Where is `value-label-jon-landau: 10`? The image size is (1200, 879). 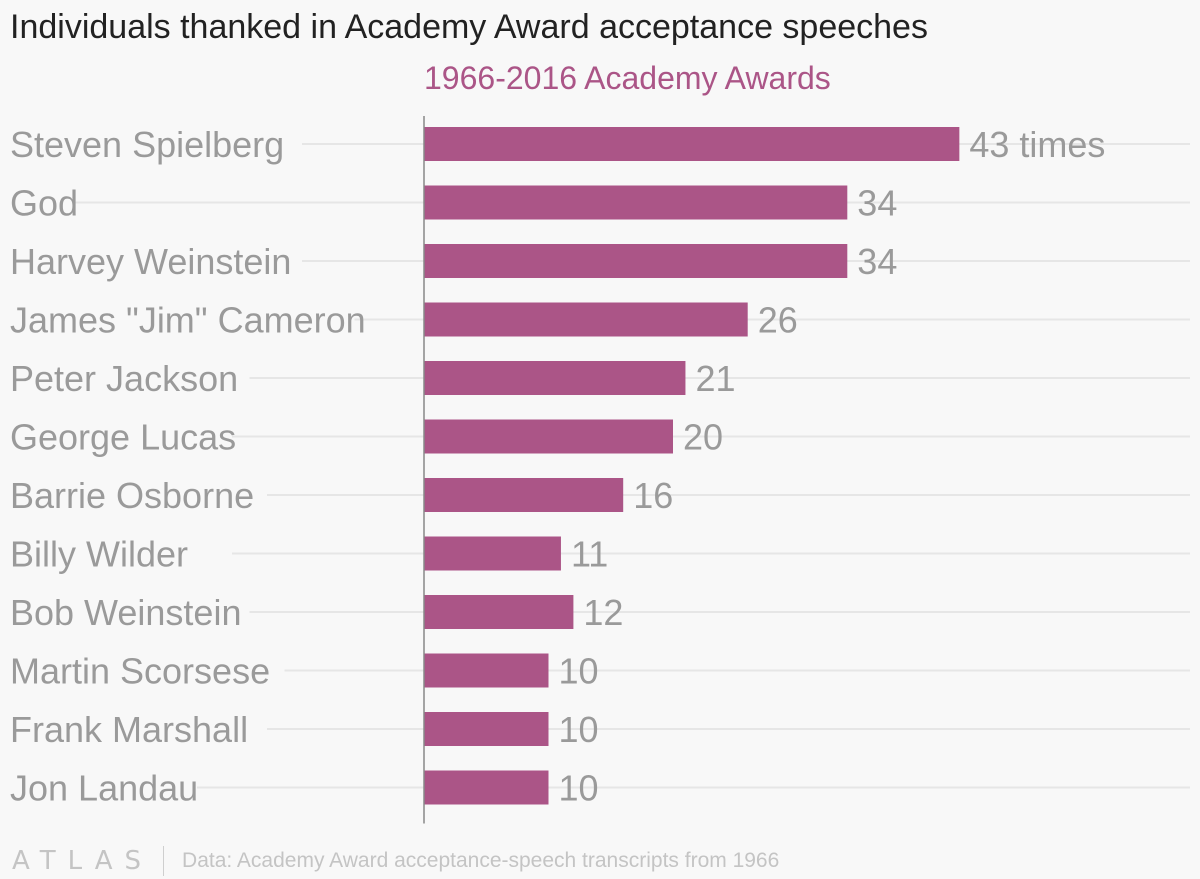
value-label-jon-landau: 10 is located at coordinates (579, 788).